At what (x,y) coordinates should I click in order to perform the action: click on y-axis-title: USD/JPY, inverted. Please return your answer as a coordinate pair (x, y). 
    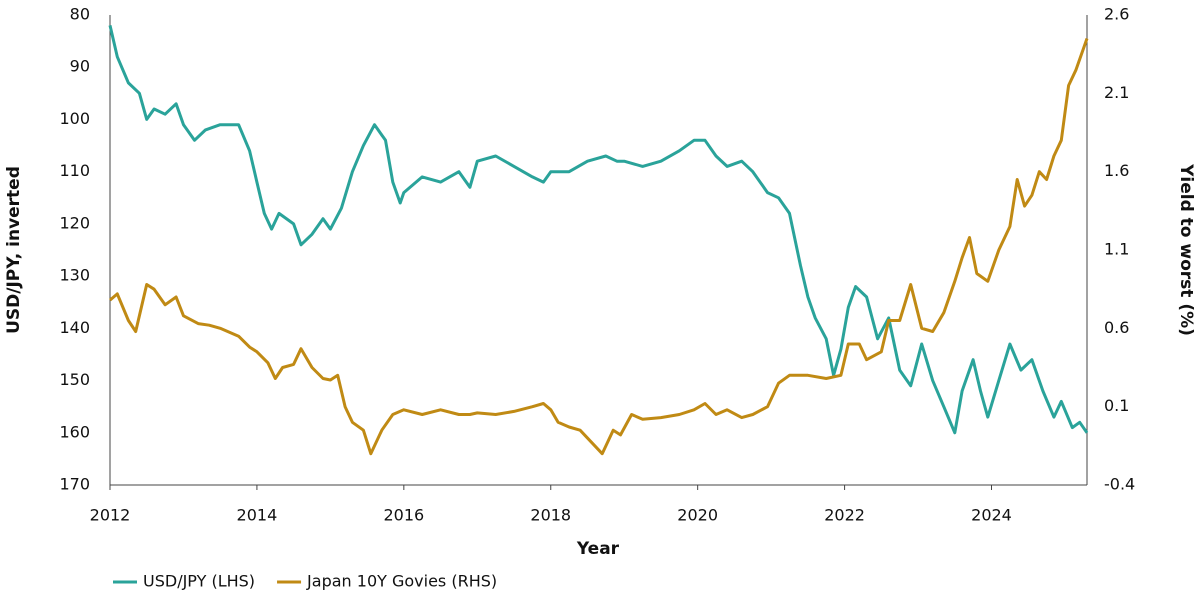
    Looking at the image, I should click on (14, 250).